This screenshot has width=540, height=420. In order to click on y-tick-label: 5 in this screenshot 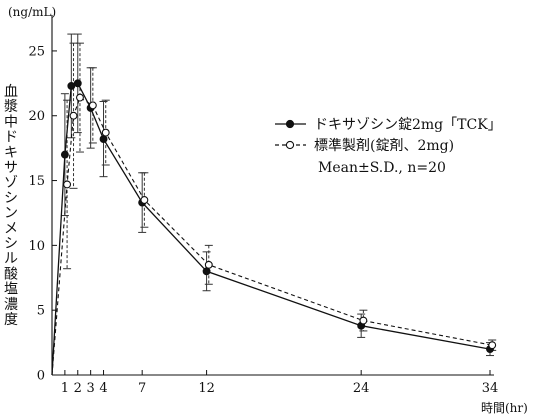, I will do `click(41, 311)`.